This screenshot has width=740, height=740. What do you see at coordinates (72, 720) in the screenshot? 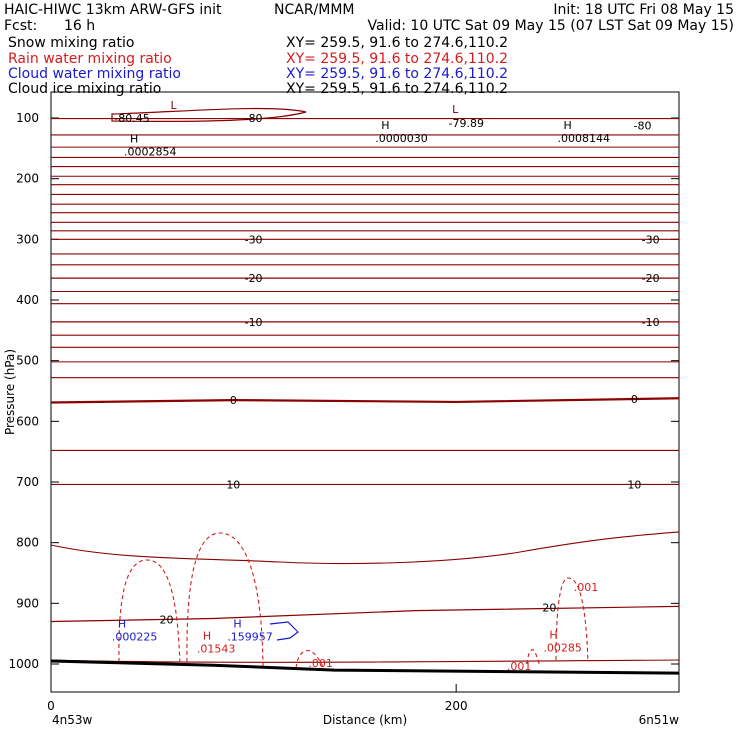
I see `left-endpoint-label: 4n53w` at bounding box center [72, 720].